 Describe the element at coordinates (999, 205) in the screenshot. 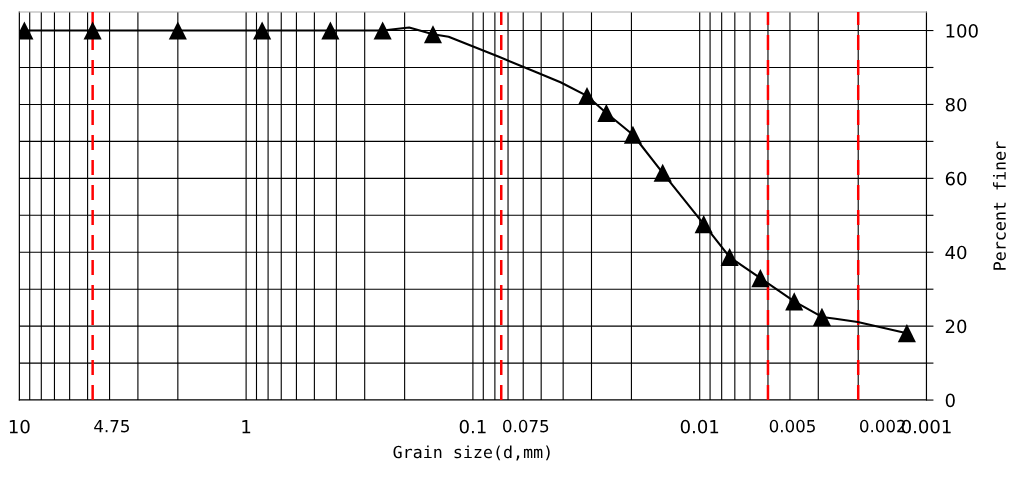

I see `y-axis-title: Percent finer` at that location.